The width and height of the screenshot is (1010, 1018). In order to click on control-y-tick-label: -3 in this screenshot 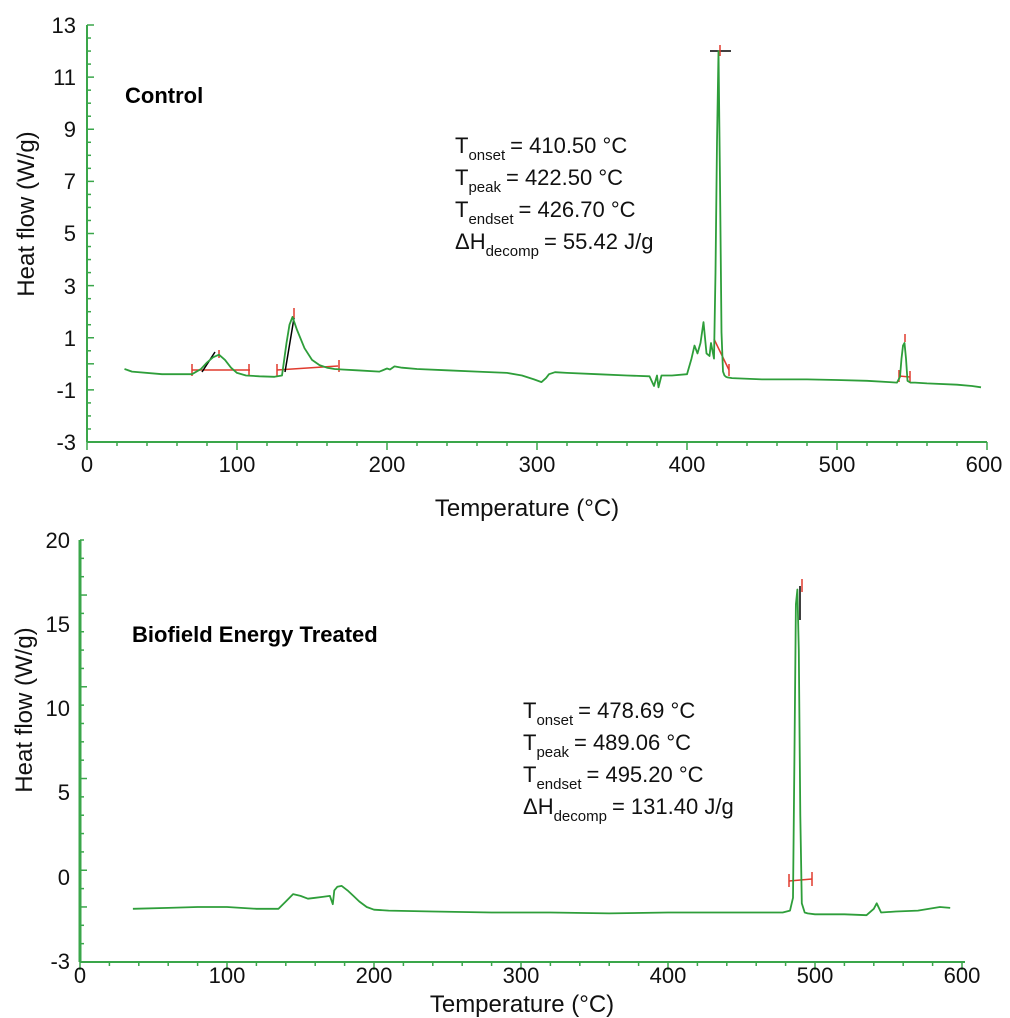, I will do `click(66, 442)`.